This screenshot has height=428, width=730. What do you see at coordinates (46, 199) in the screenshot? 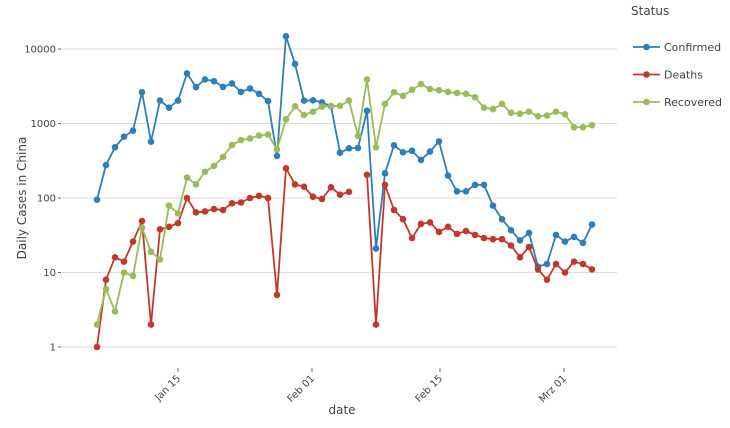
I see `y-tick-label: 100` at bounding box center [46, 199].